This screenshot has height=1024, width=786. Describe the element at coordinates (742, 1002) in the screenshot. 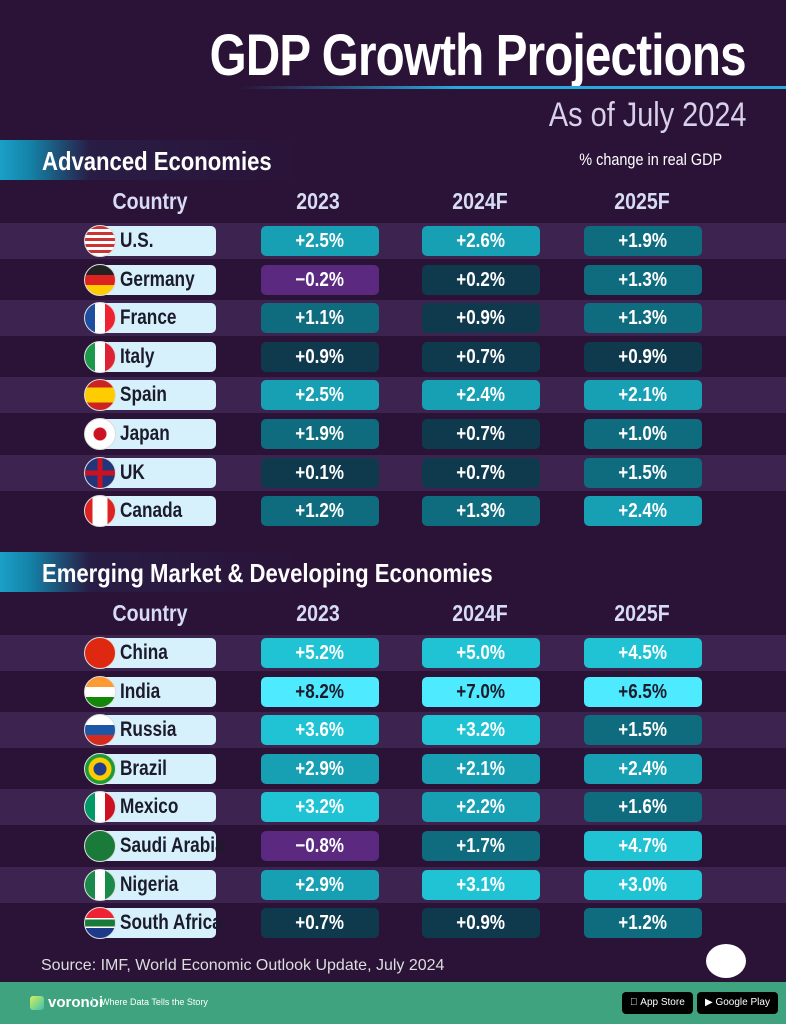

I see `google-play-label: Google Play` at that location.